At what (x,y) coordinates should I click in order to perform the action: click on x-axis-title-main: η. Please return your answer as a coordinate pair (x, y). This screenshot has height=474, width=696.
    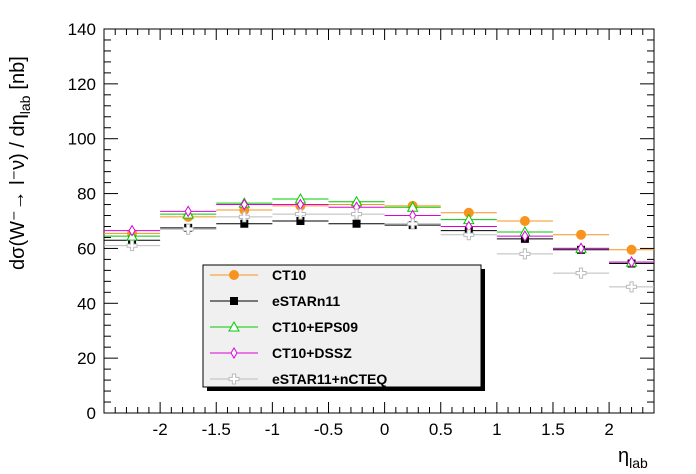
    Looking at the image, I should click on (623, 456).